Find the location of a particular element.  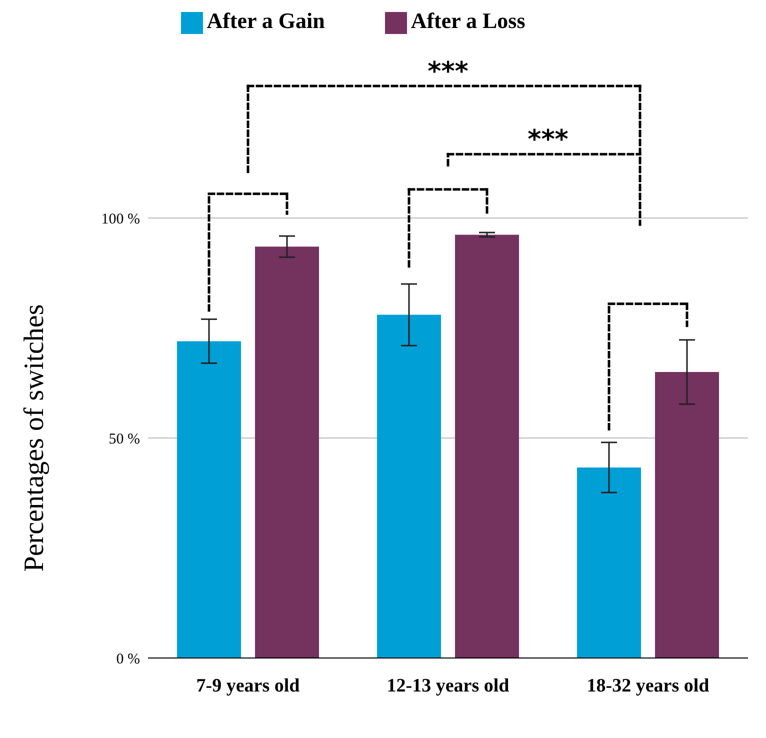

y-tick-label: 0 % is located at coordinates (128, 659).